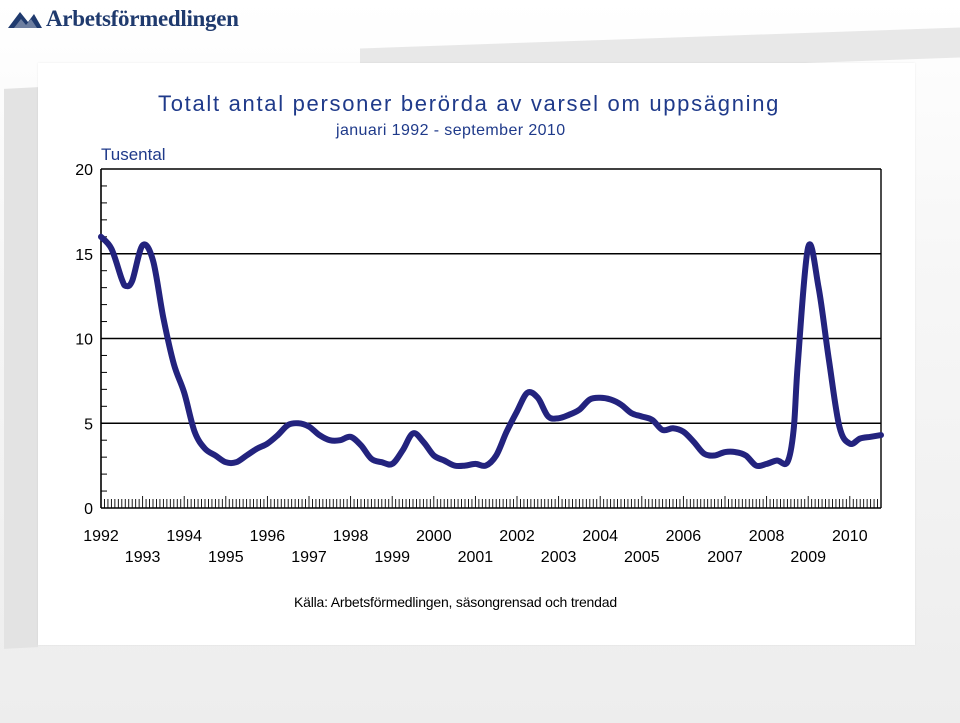 The image size is (960, 723). What do you see at coordinates (88, 509) in the screenshot?
I see `y-tick-label-0: 0` at bounding box center [88, 509].